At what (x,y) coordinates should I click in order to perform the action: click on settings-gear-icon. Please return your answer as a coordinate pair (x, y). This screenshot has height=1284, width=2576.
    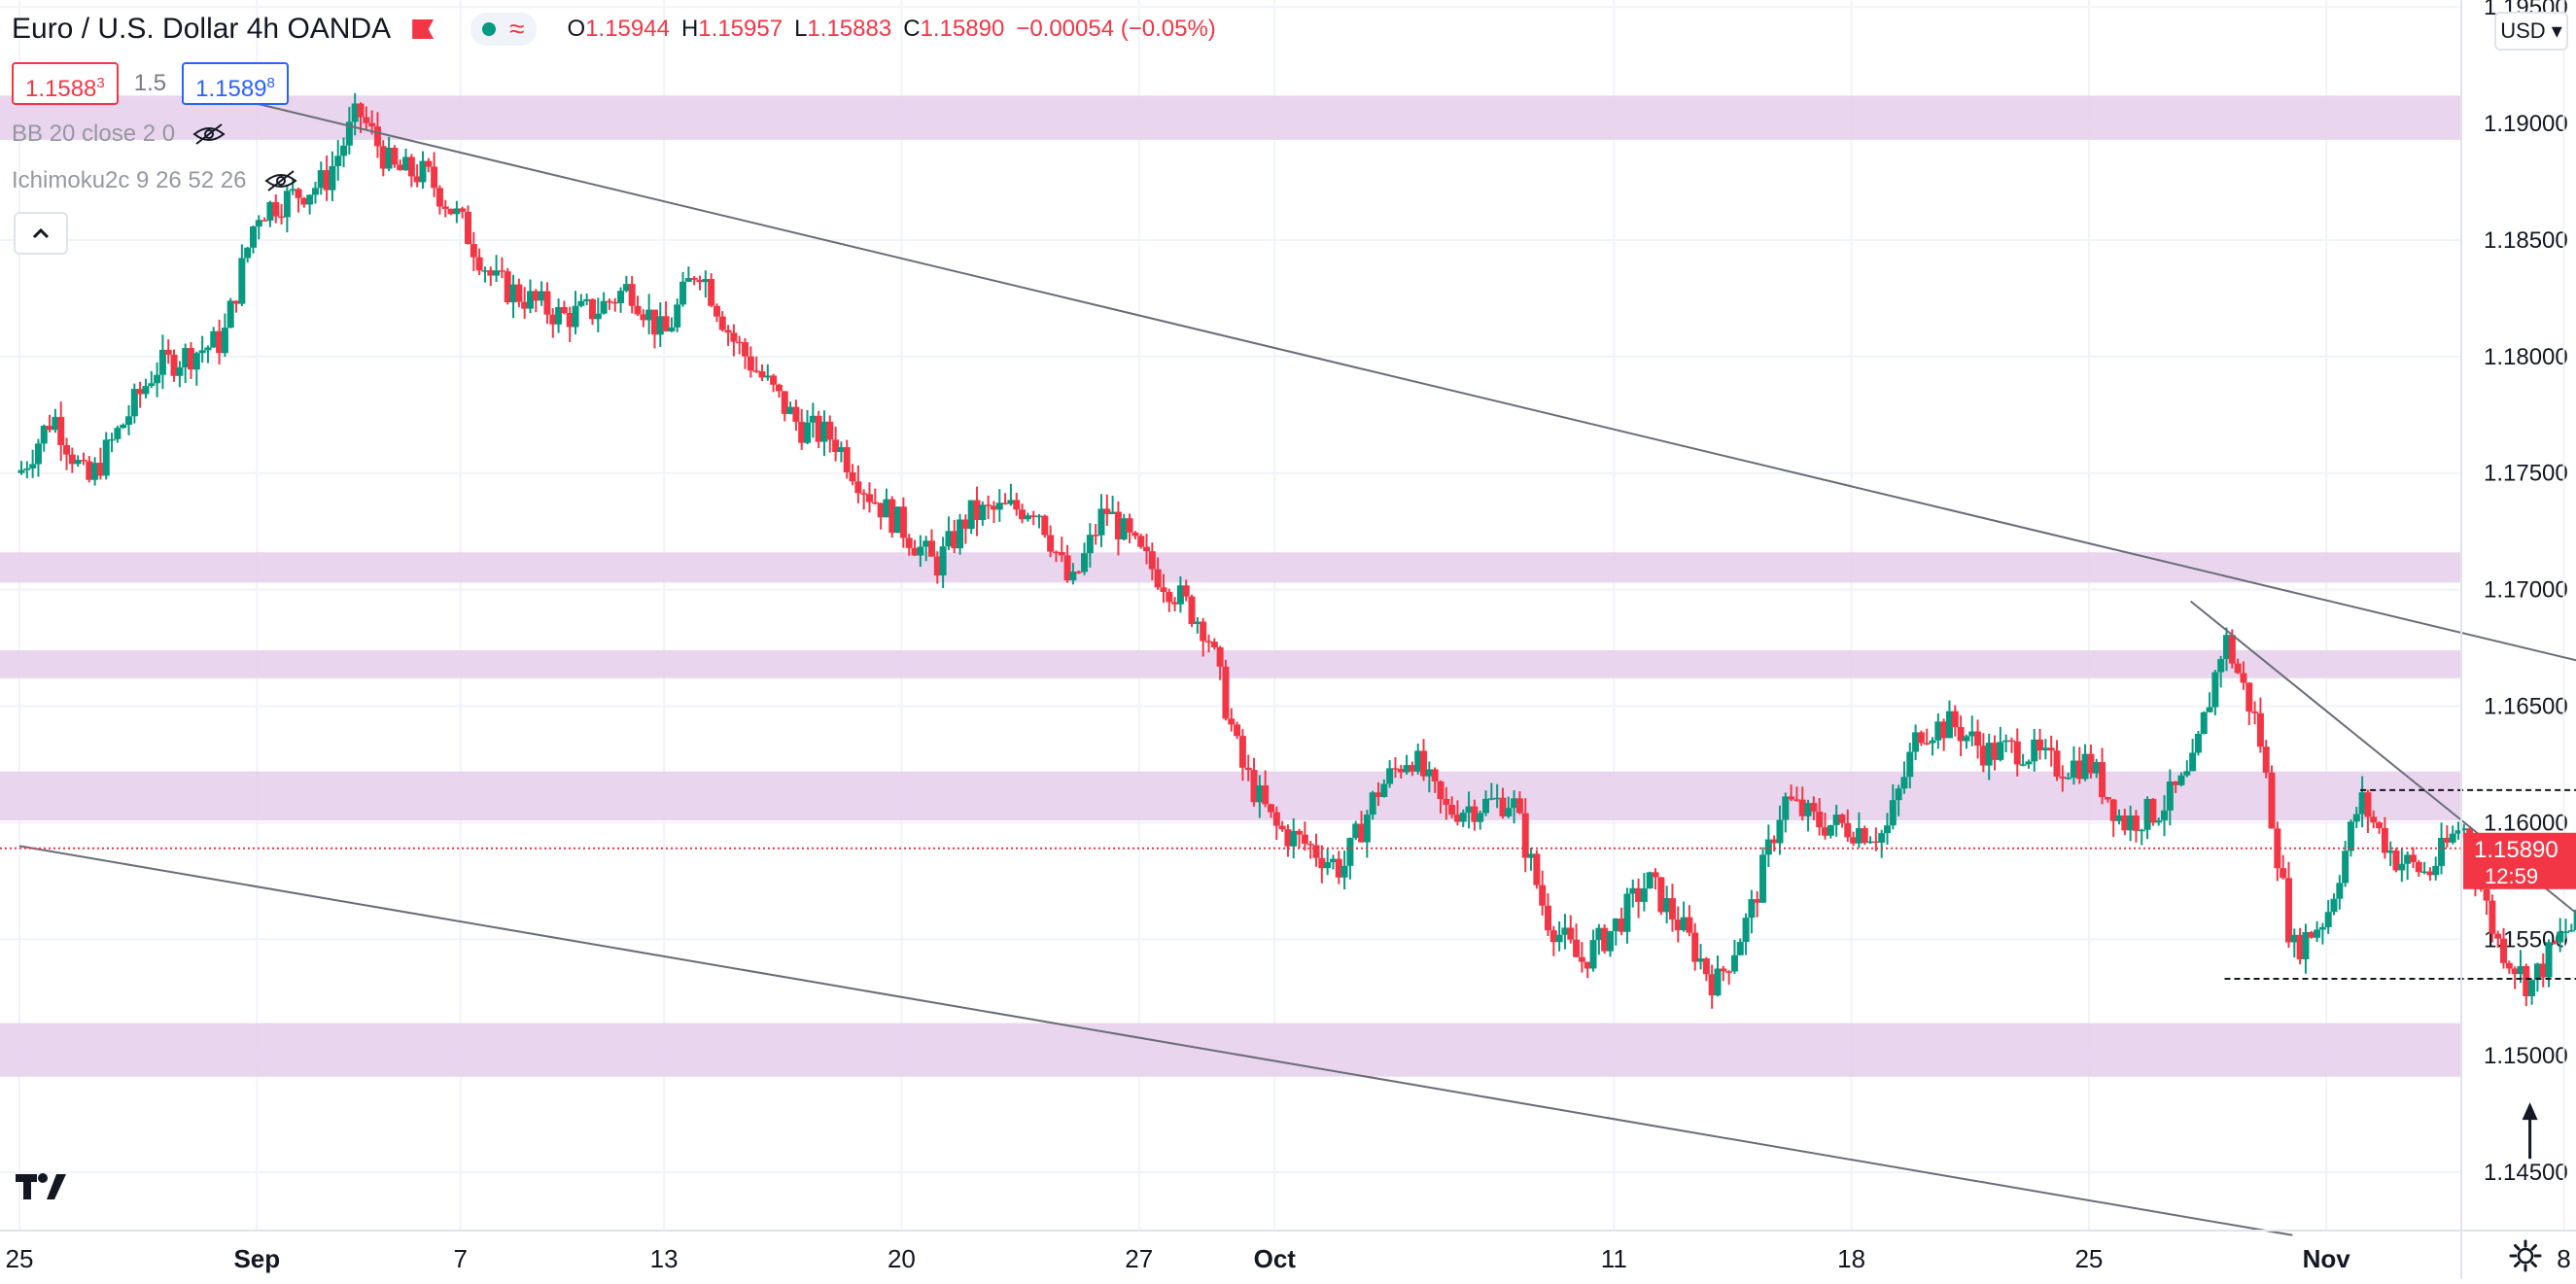
    Looking at the image, I should click on (2526, 1255).